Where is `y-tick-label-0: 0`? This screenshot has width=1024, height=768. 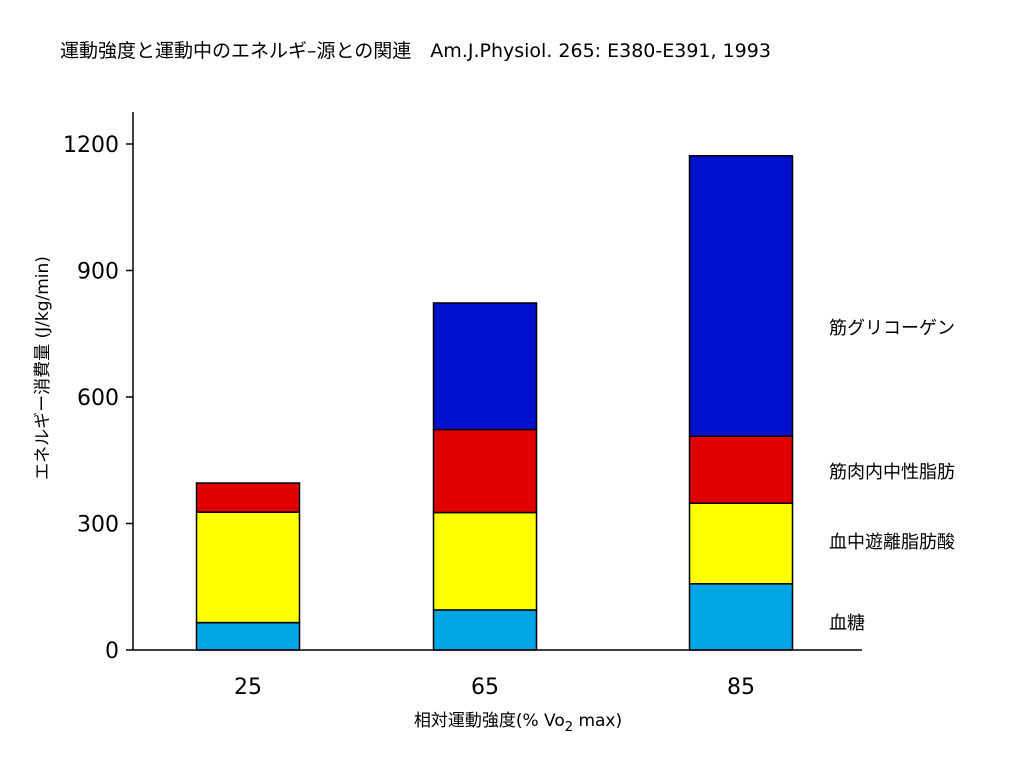
y-tick-label-0: 0 is located at coordinates (112, 651).